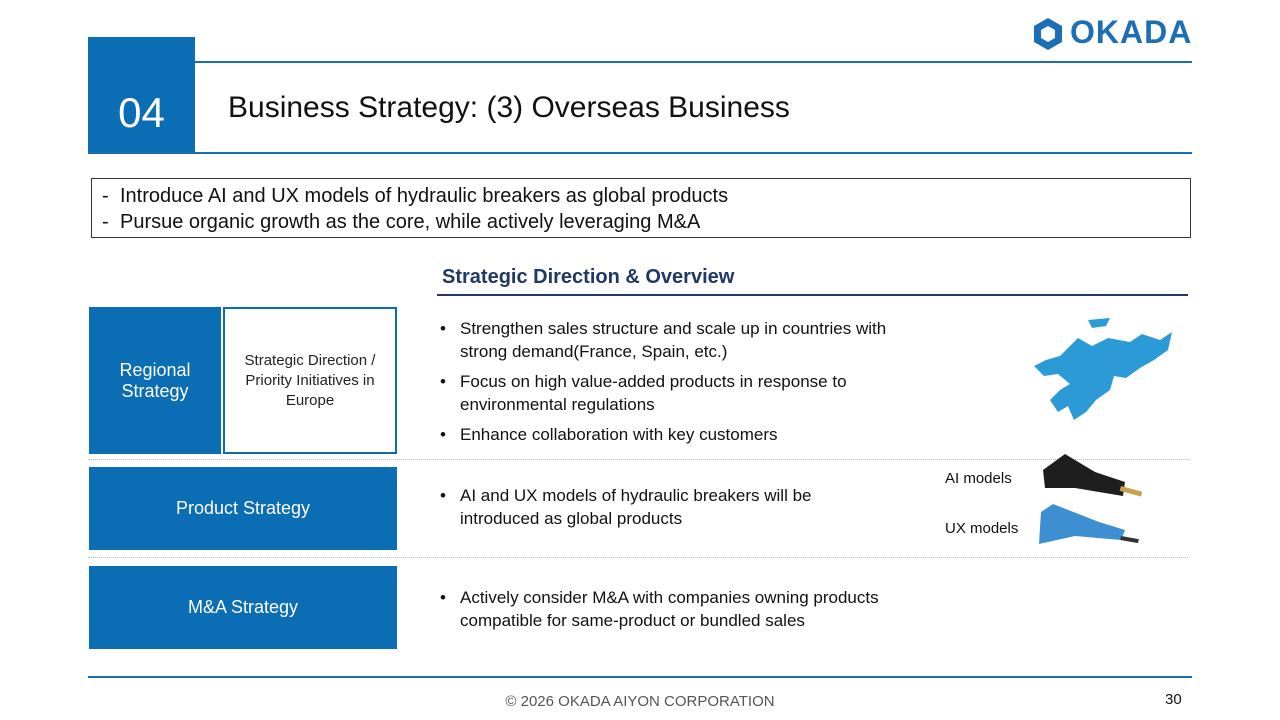 Image resolution: width=1280 pixels, height=720 pixels. I want to click on section-heading: Strategic Direction & Overview, so click(588, 277).